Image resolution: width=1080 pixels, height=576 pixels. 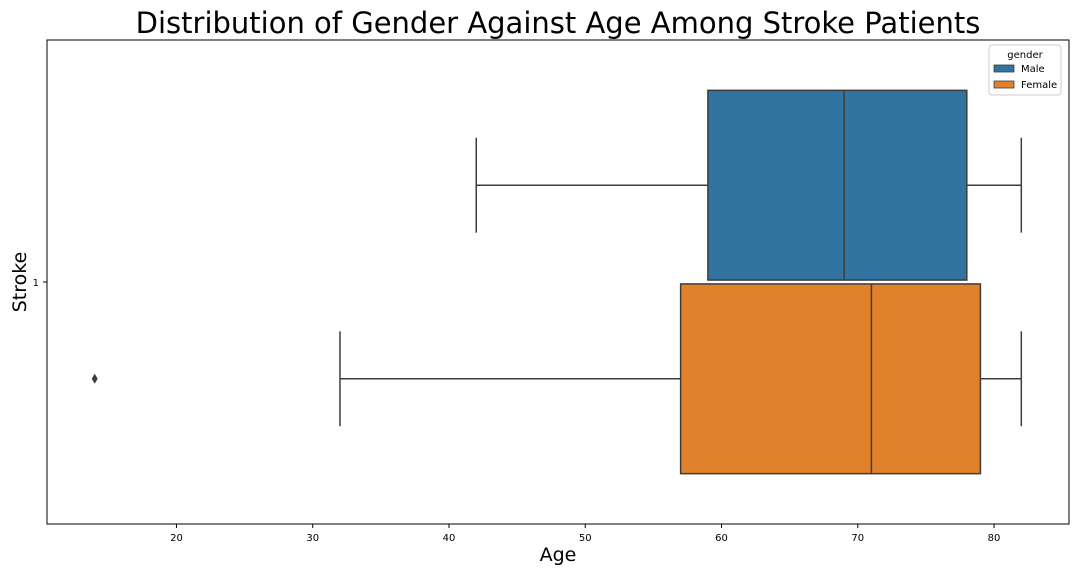 I want to click on x-tick-label: 70, so click(x=857, y=538).